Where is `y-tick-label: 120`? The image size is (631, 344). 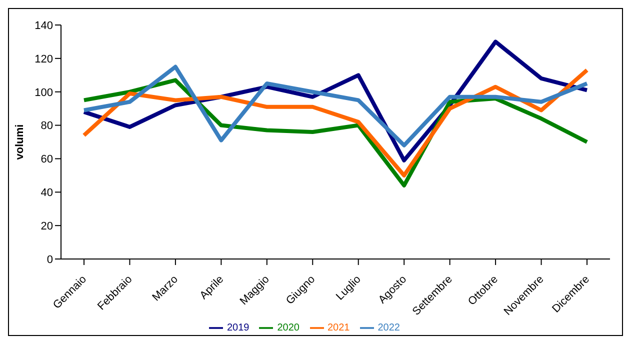 y-tick-label: 120 is located at coordinates (43, 59).